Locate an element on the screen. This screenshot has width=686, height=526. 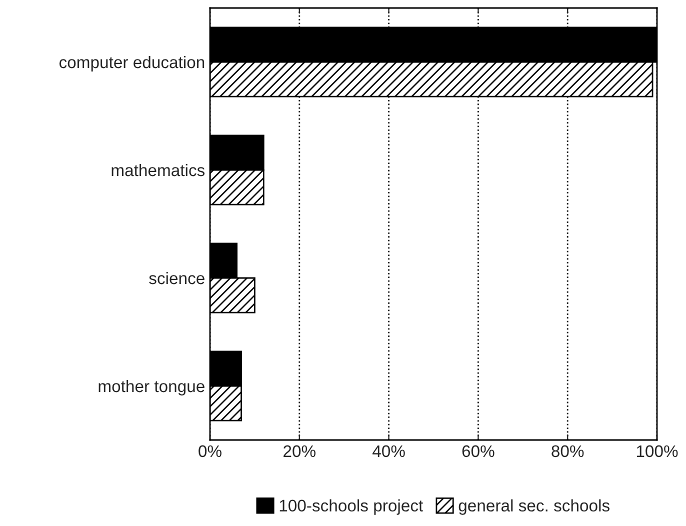
y-tick-label: science is located at coordinates (176, 278).